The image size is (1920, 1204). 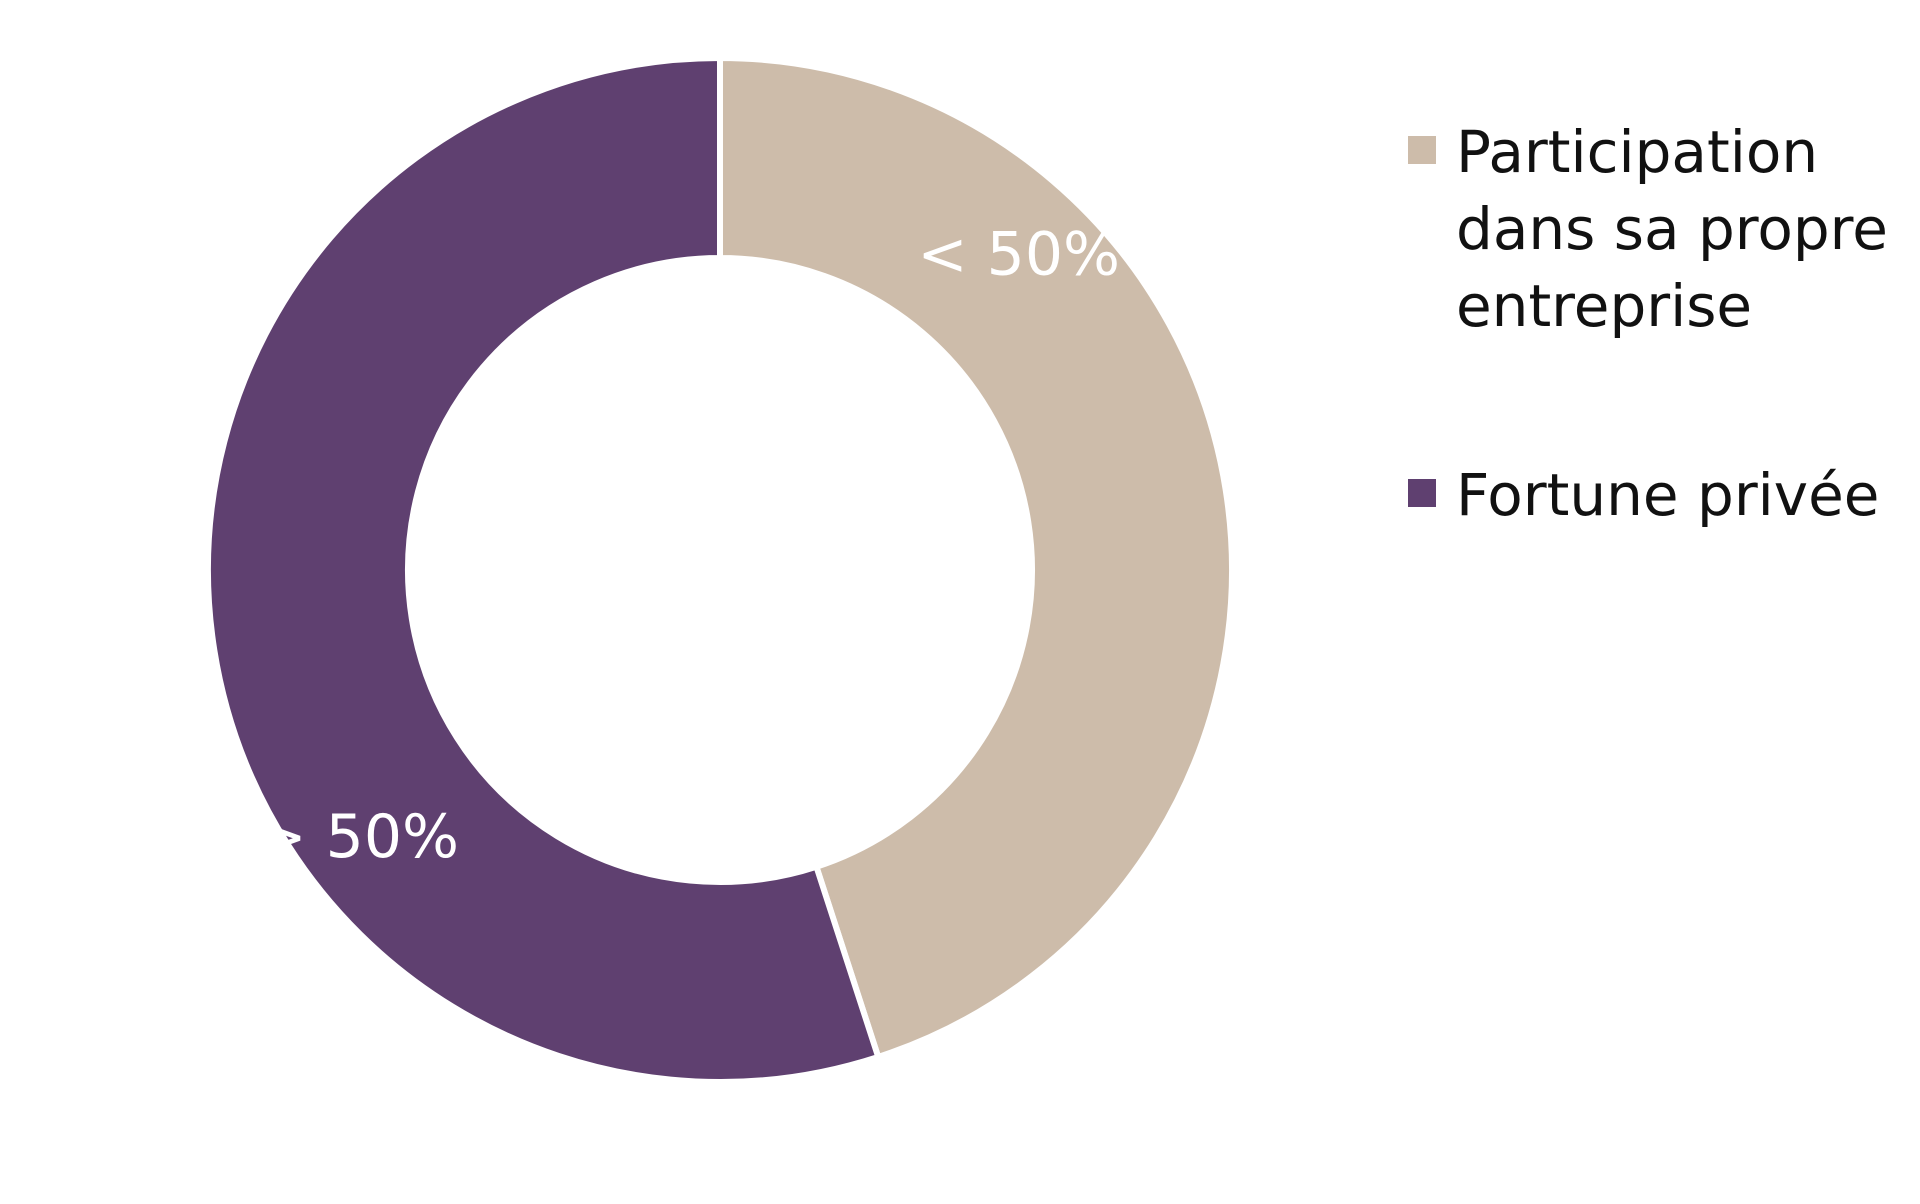 I want to click on legend-label-1: Fortune privée, so click(x=1667, y=495).